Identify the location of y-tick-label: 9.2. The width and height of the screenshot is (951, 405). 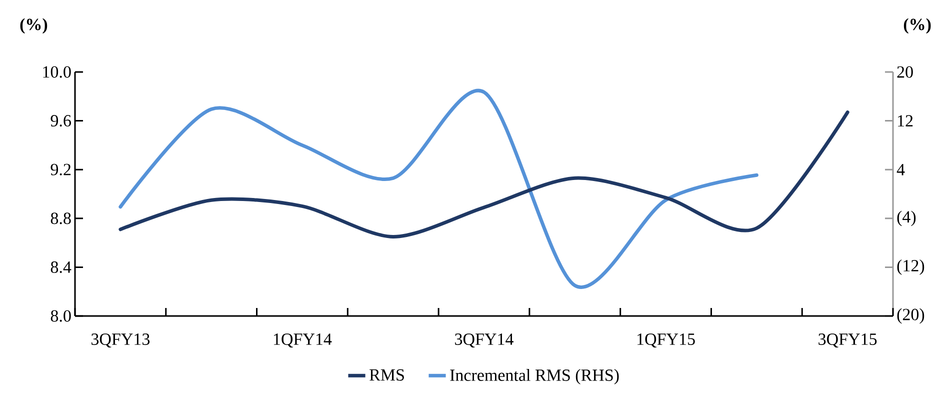
(60, 170).